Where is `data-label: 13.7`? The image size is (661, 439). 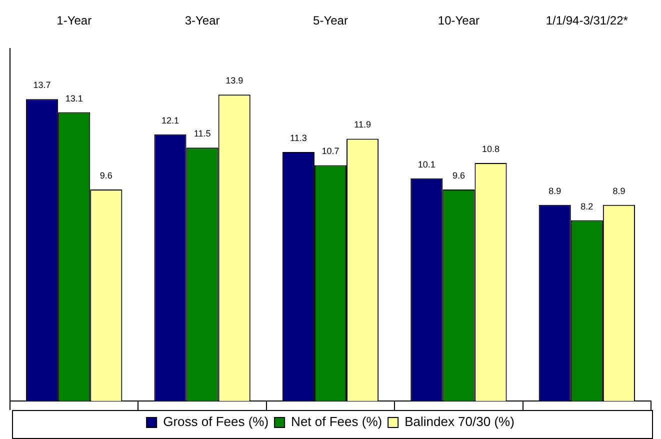 data-label: 13.7 is located at coordinates (42, 85).